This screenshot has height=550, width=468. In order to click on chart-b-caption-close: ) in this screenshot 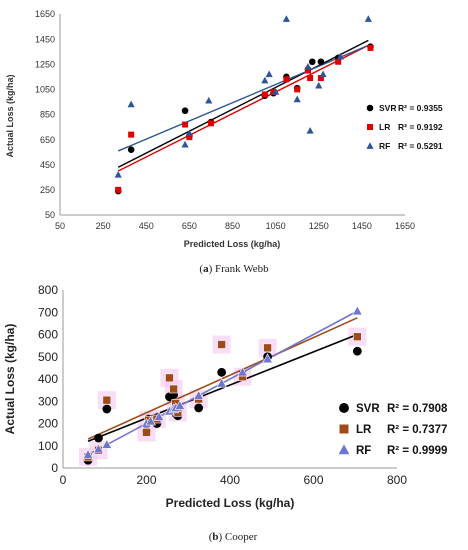, I will do `click(221, 537)`.